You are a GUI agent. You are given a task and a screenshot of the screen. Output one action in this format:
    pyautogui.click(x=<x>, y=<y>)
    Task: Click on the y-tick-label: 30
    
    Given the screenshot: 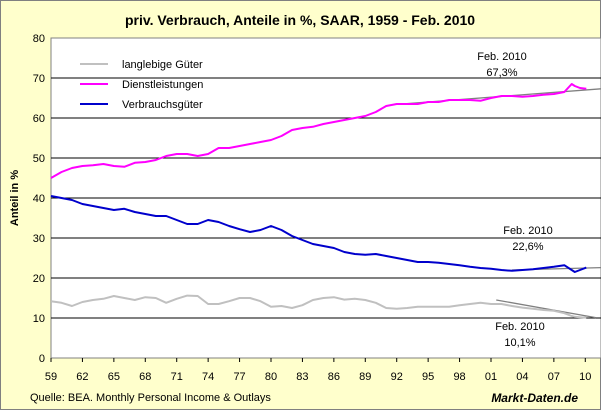 What is the action you would take?
    pyautogui.click(x=39, y=239)
    